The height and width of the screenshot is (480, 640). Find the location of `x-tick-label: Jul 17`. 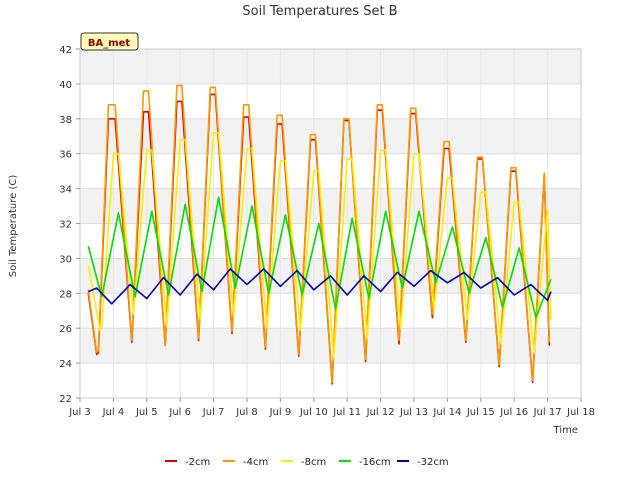

x-tick-label: Jul 17 is located at coordinates (547, 412).